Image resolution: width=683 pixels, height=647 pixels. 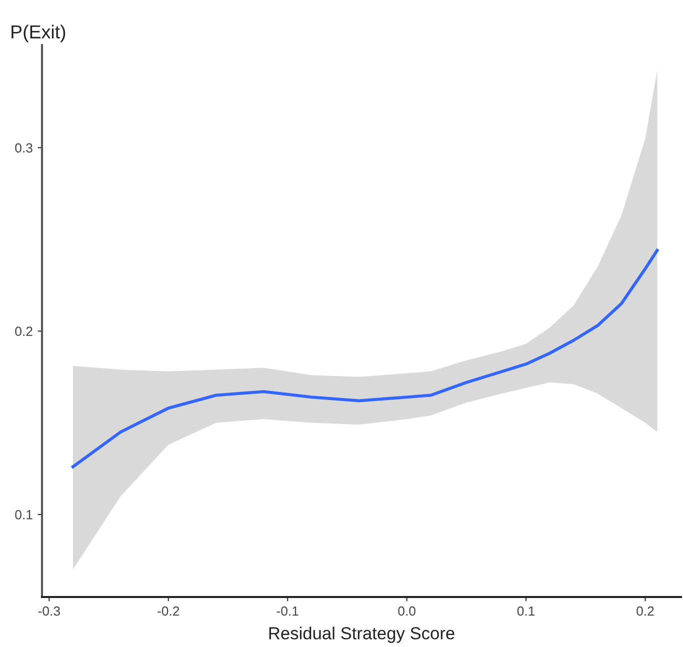 I want to click on x-axis-title: Residual Strategy Score, so click(x=361, y=634).